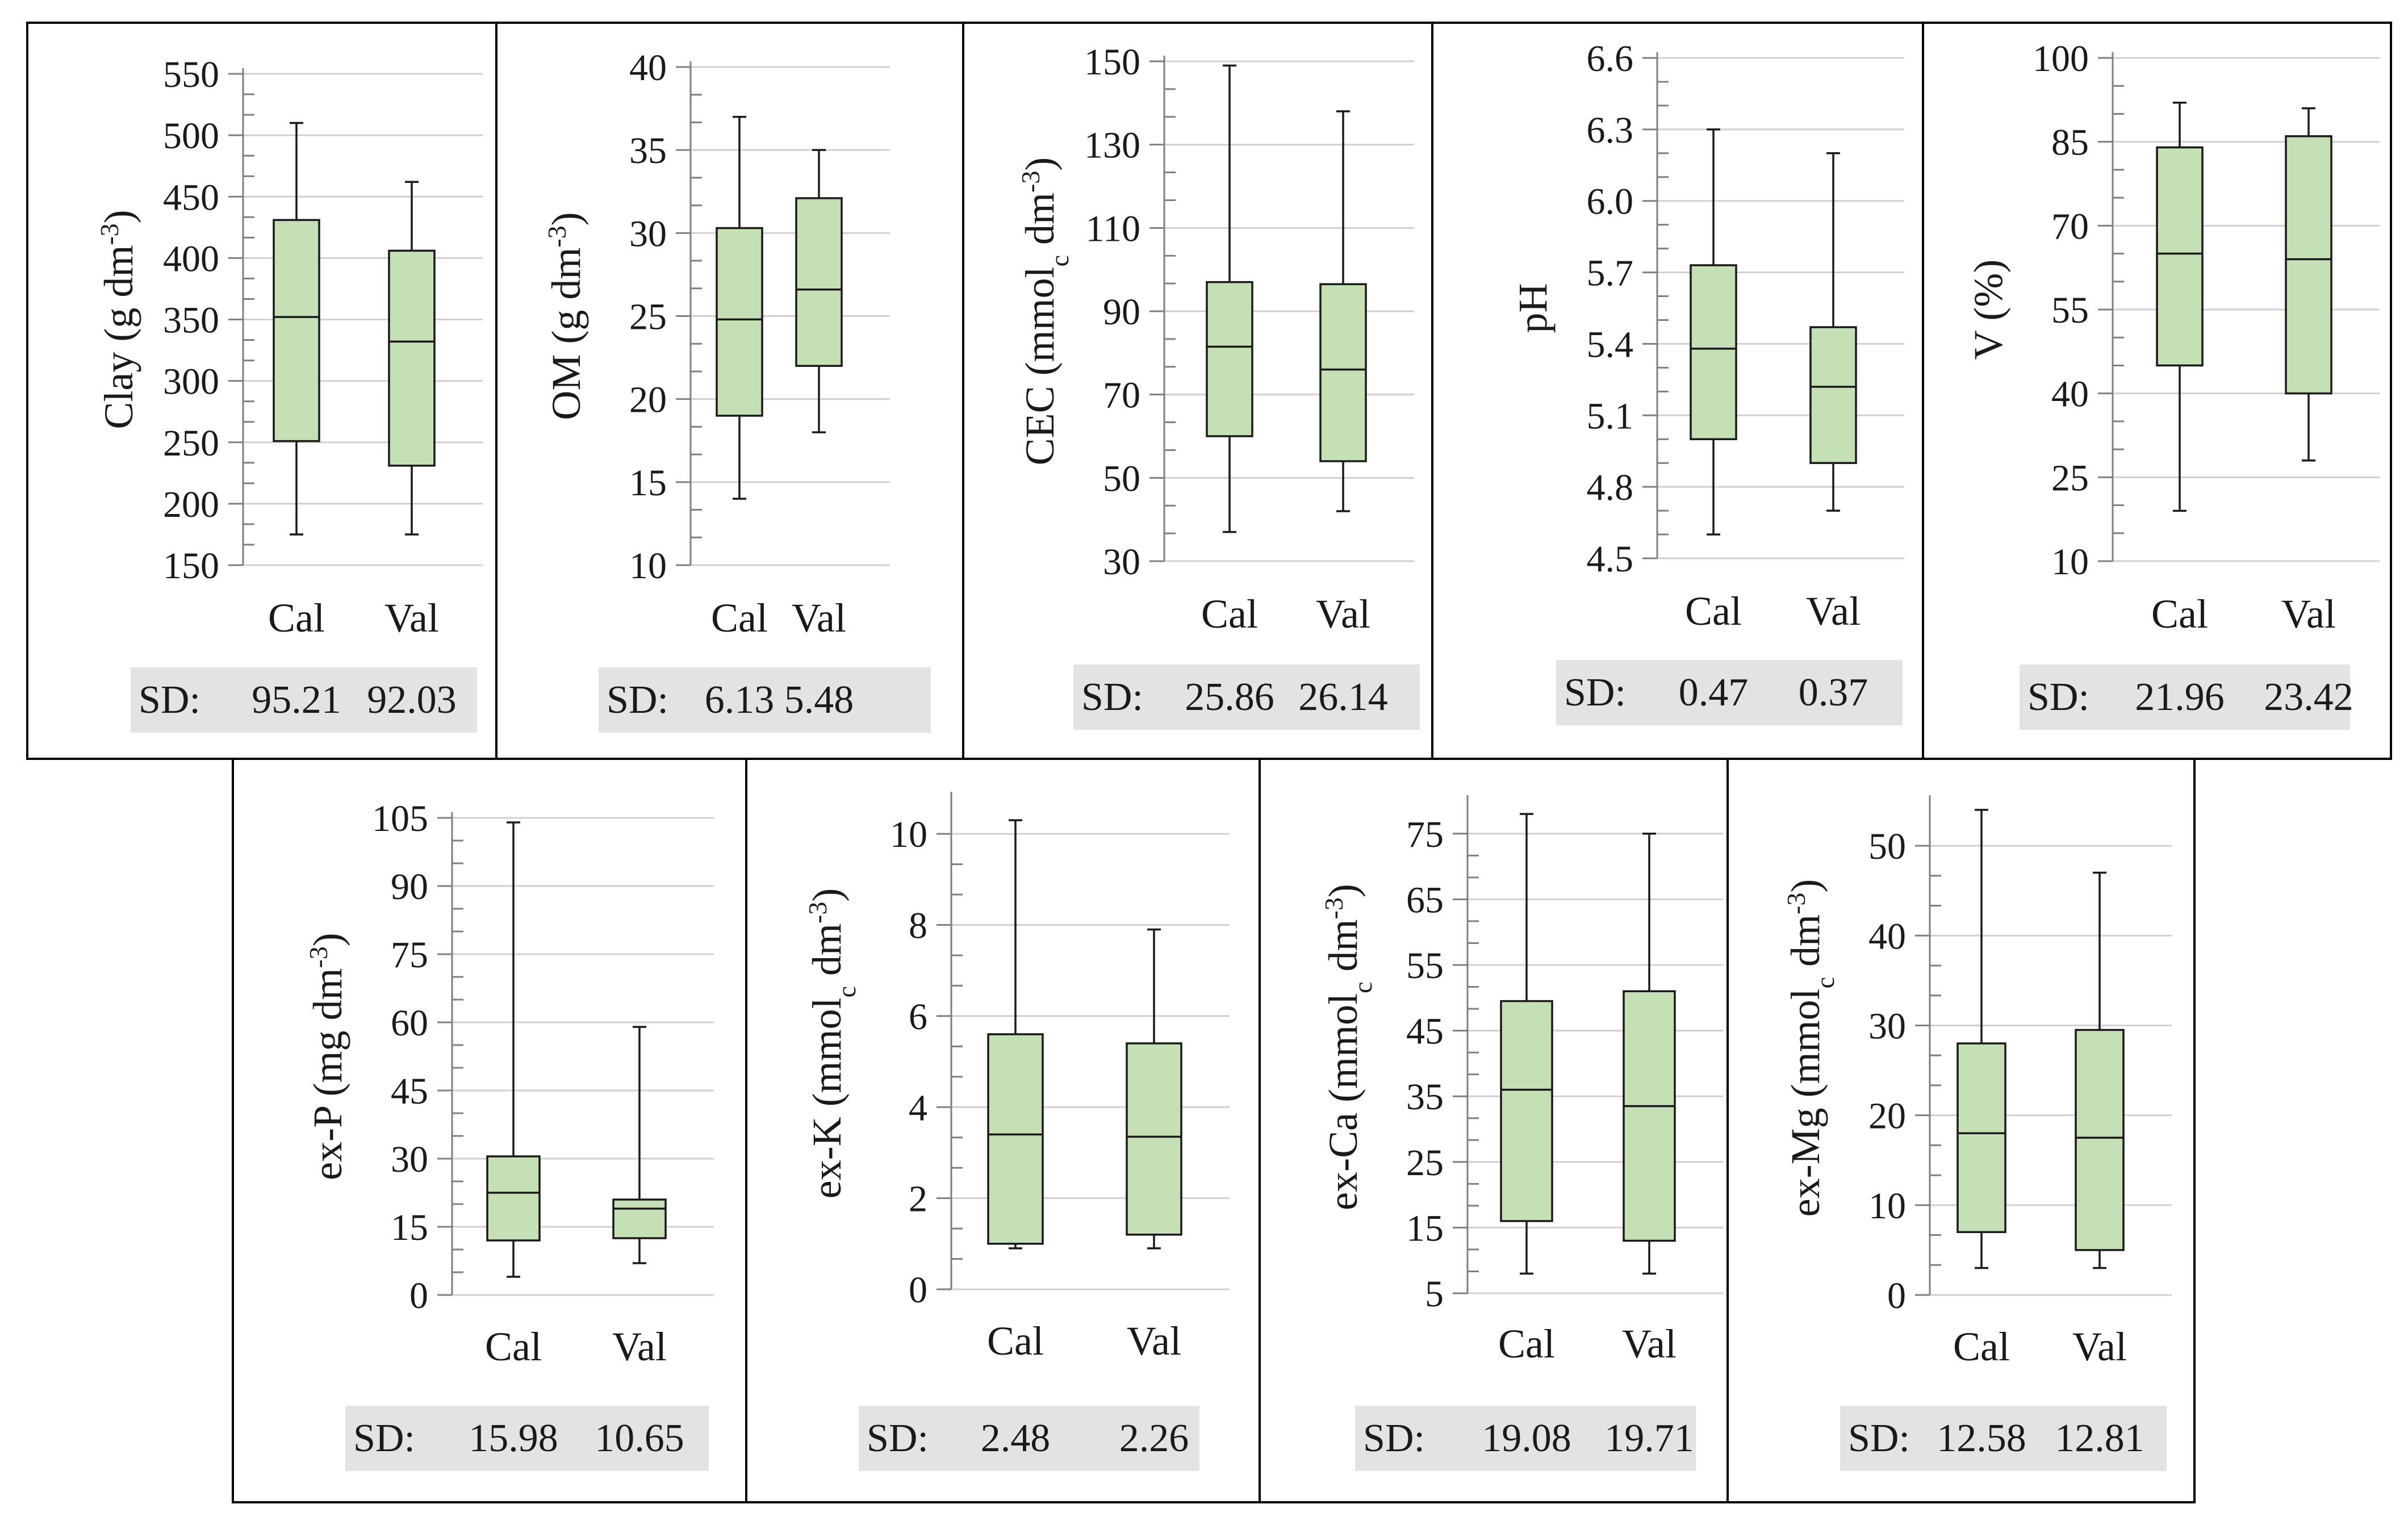 The image size is (2408, 1525). What do you see at coordinates (327, 1057) in the screenshot?
I see `y-axis-label: ex-P (mg dm-3)` at bounding box center [327, 1057].